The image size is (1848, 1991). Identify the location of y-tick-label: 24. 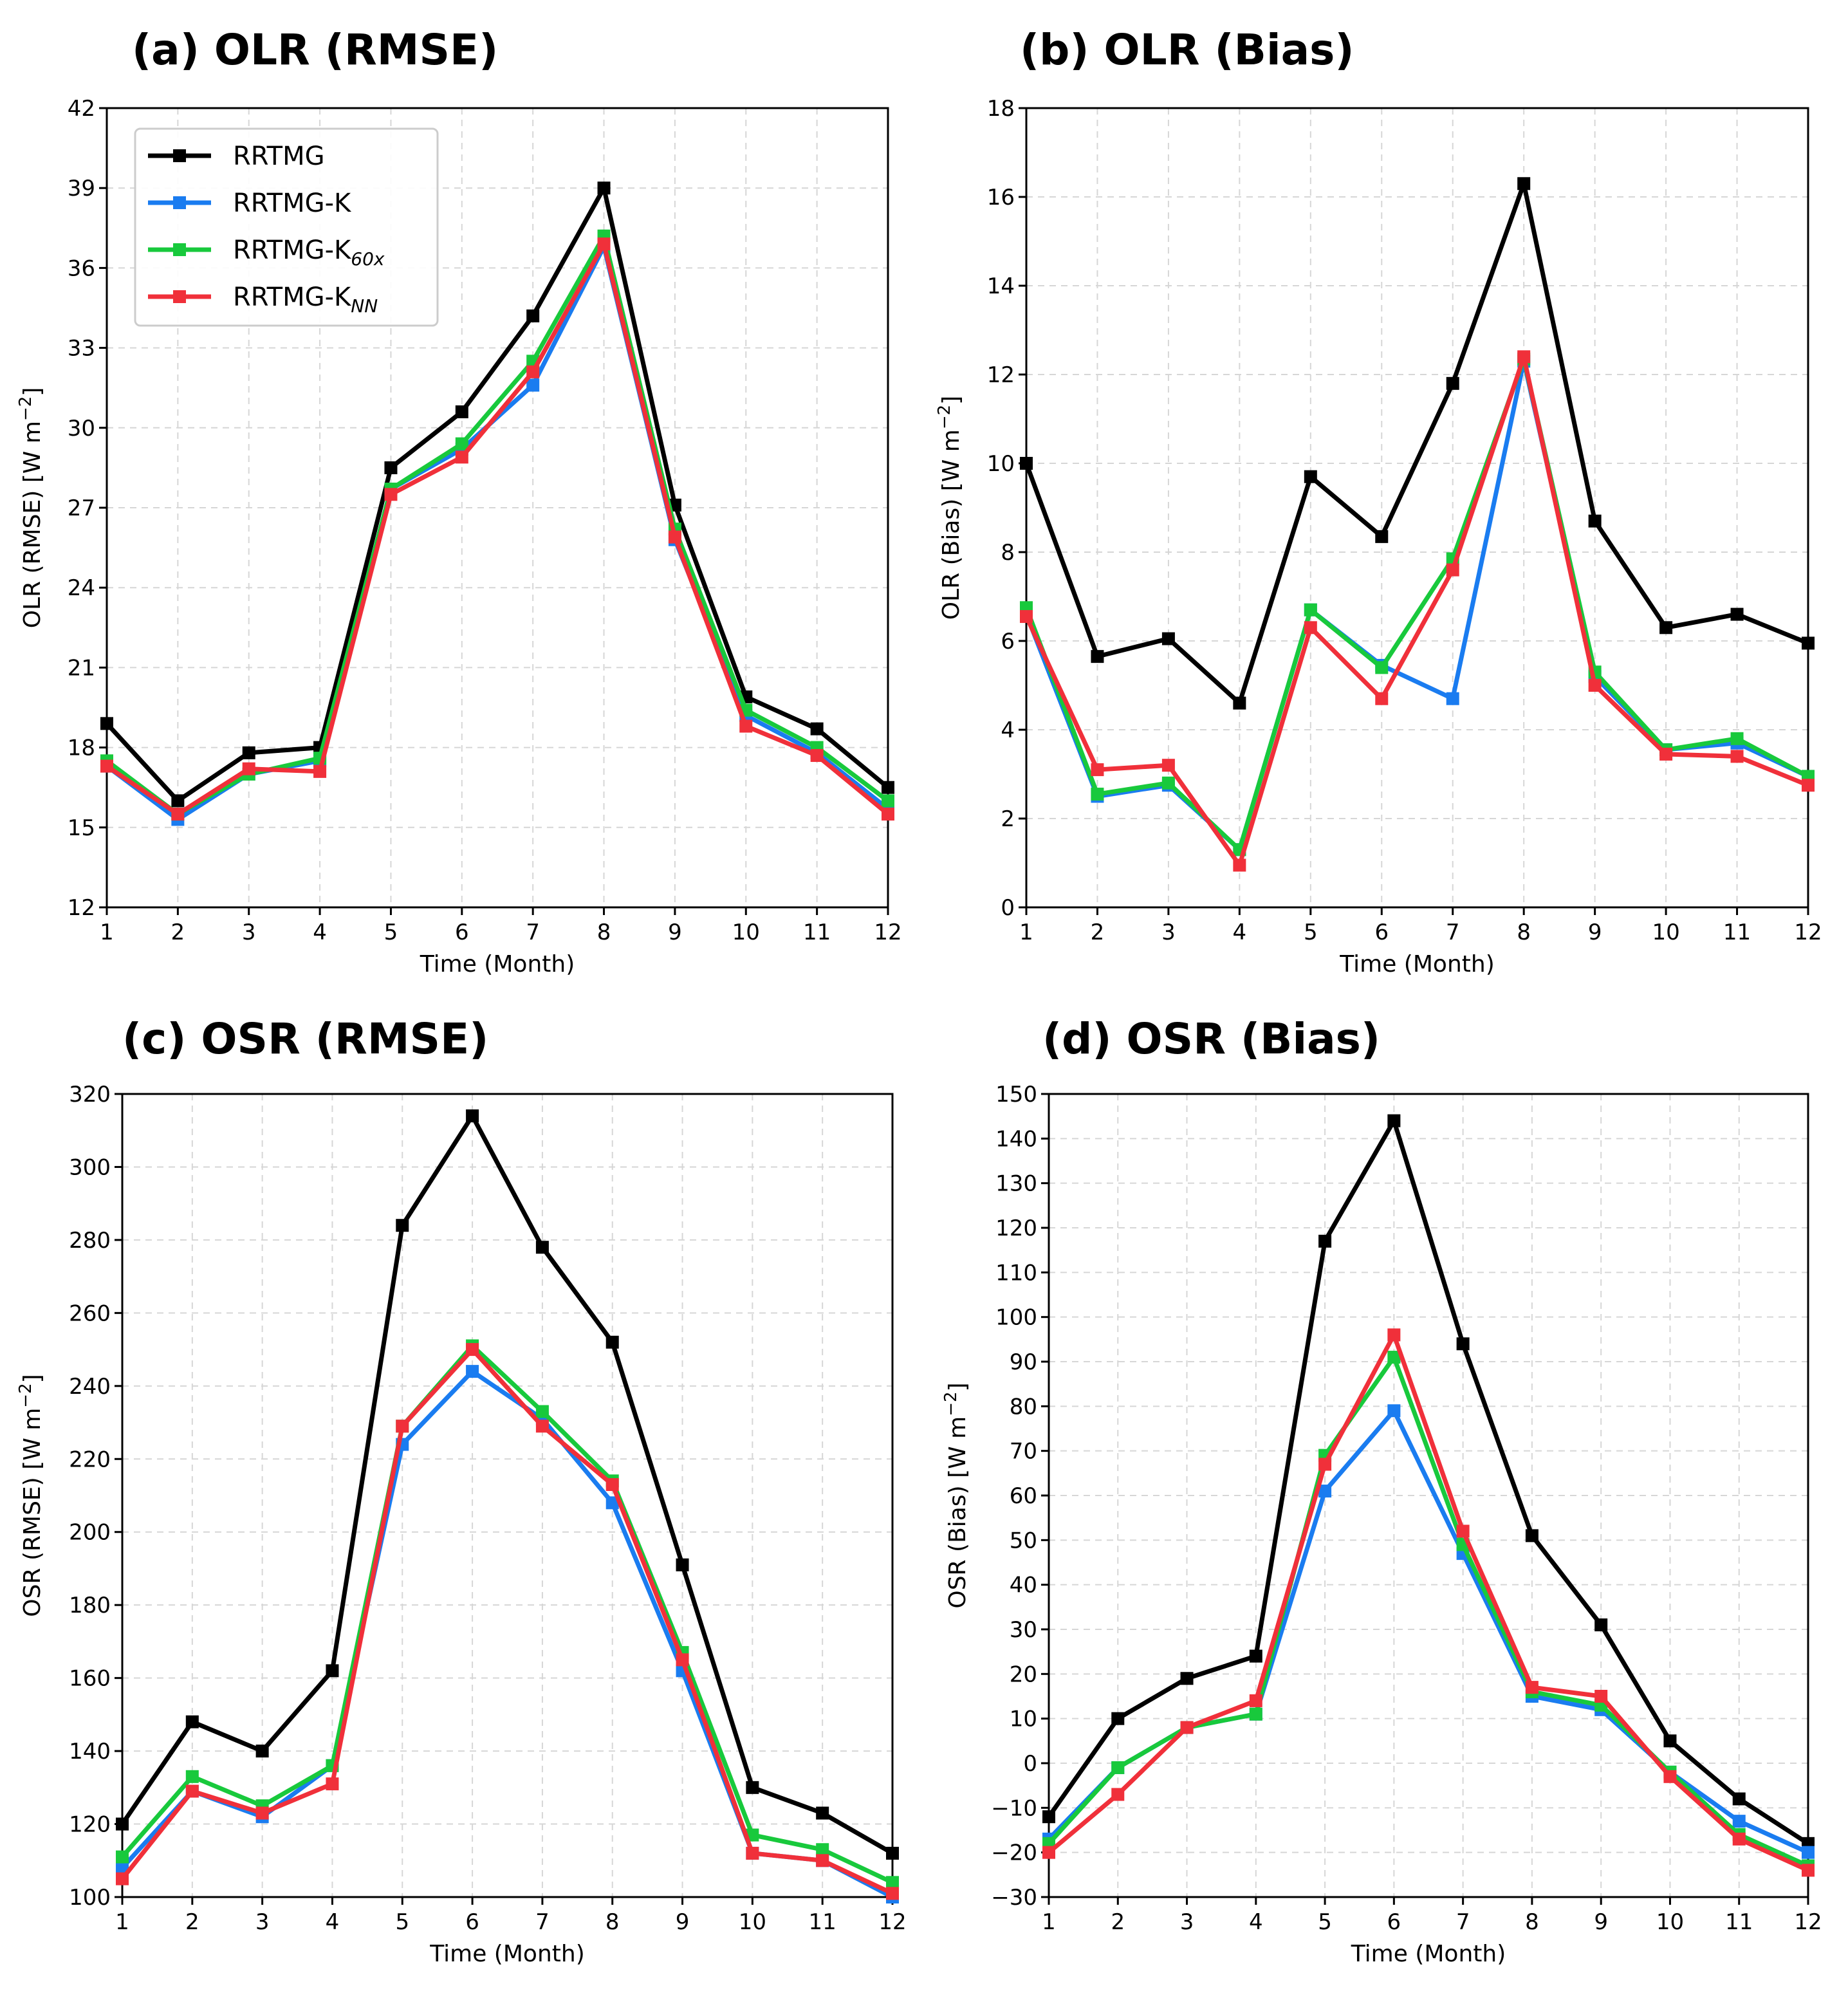
(82, 588).